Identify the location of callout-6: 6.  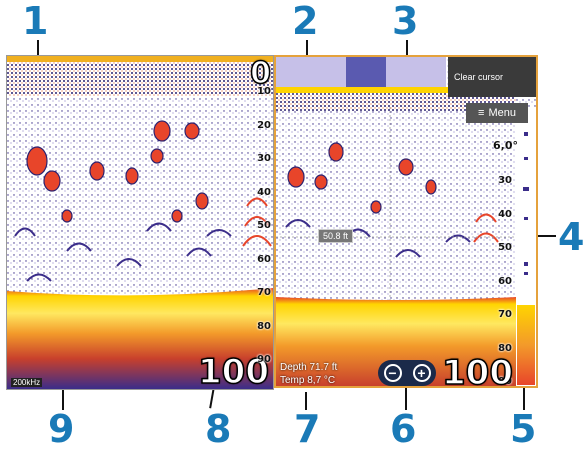
(403, 429).